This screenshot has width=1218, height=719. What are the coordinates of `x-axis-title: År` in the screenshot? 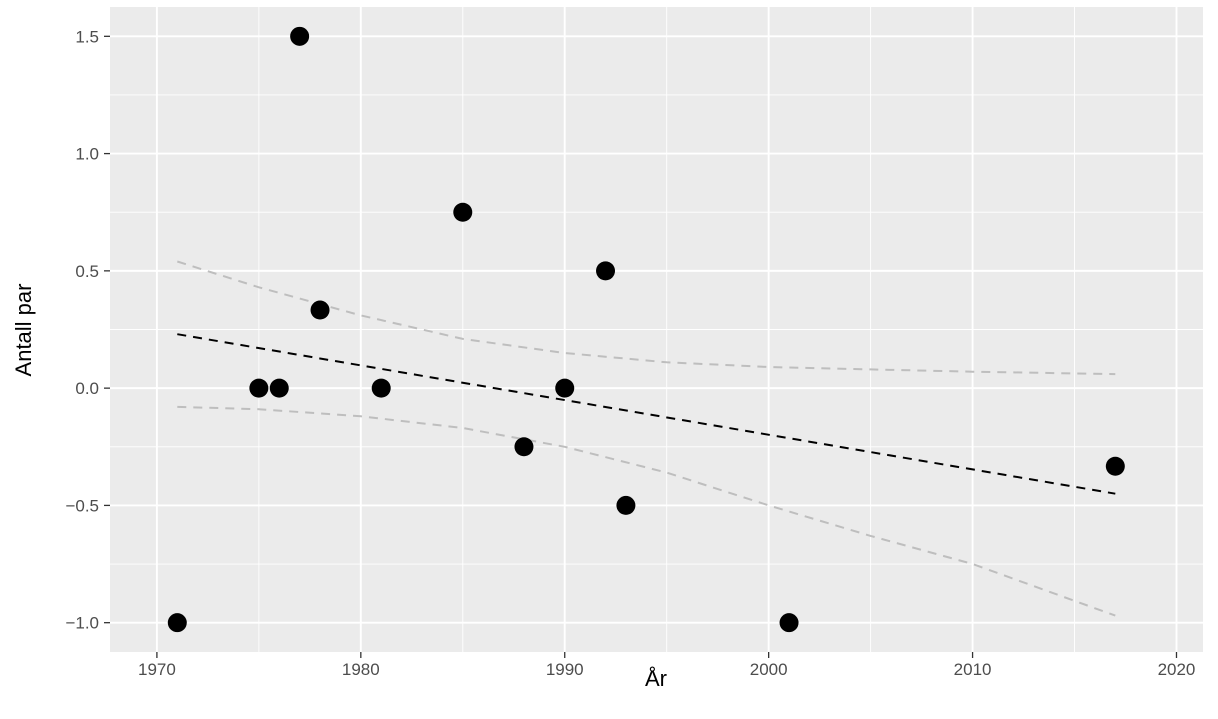 It's located at (656, 678).